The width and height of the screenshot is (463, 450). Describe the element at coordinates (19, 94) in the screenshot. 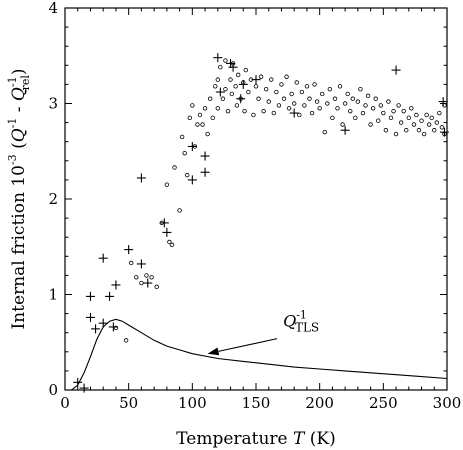

I see `y-axis-label-q2: Q` at that location.